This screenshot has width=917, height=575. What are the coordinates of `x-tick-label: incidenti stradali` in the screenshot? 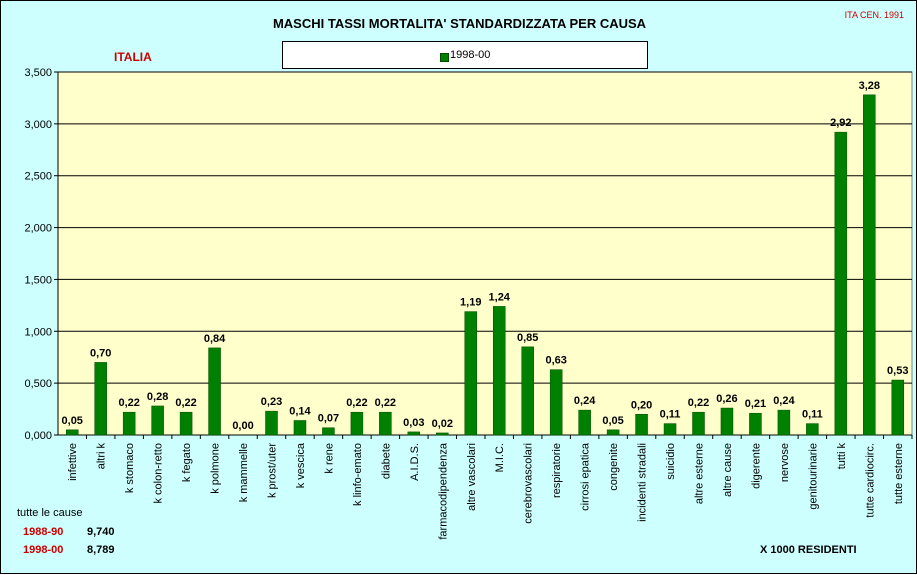 It's located at (643, 482).